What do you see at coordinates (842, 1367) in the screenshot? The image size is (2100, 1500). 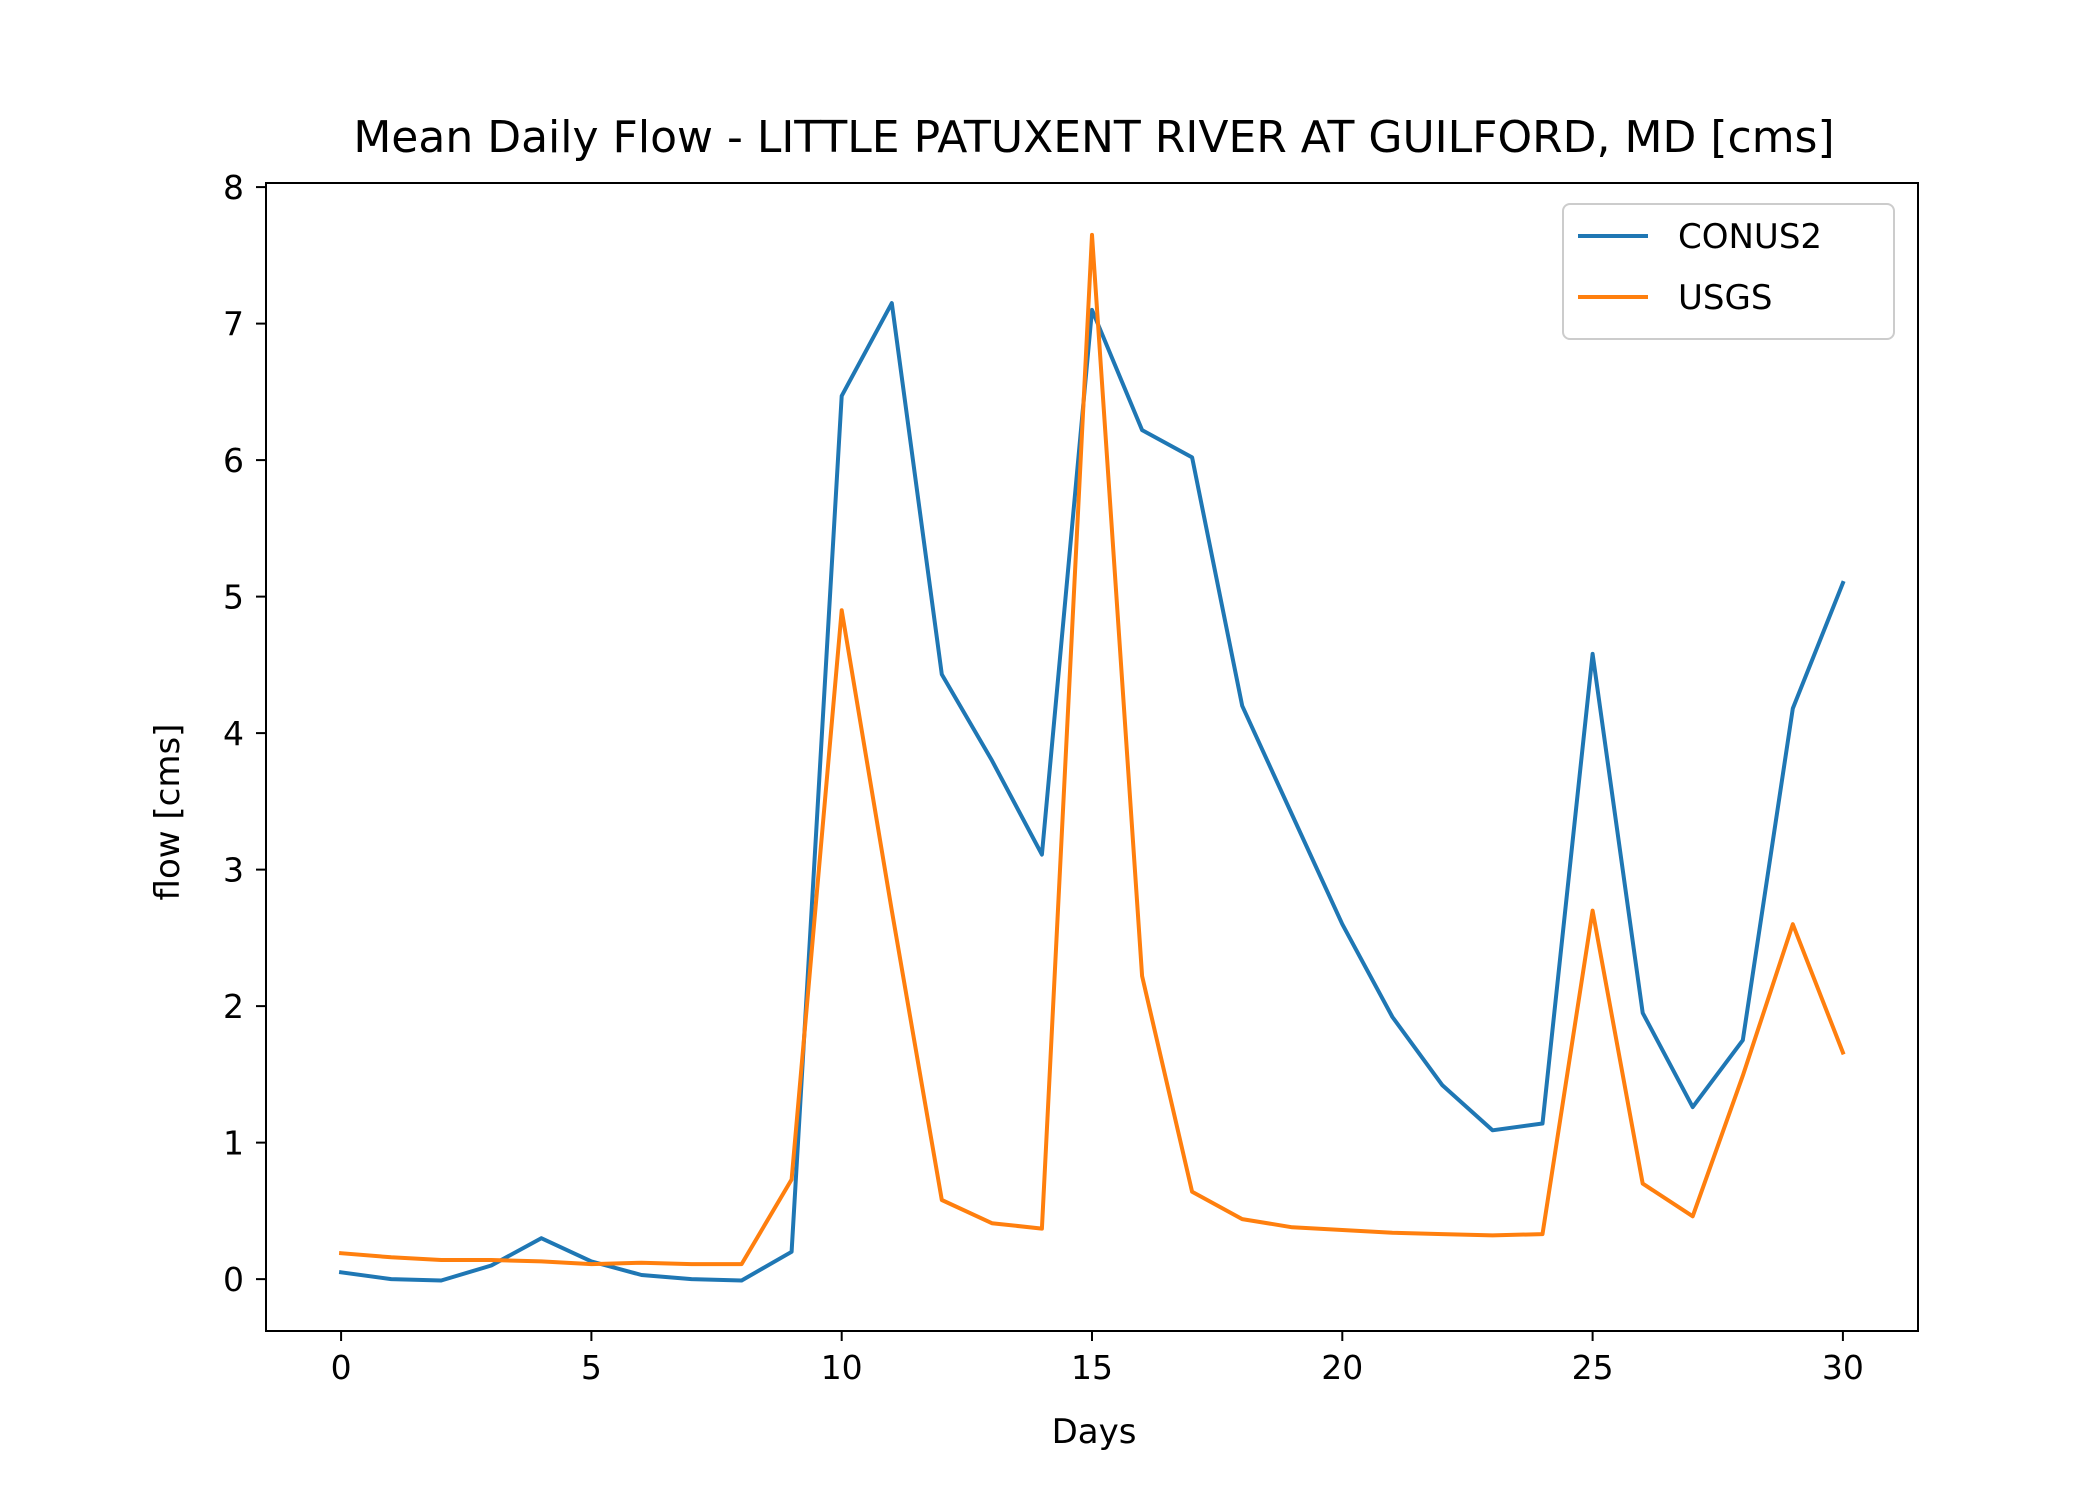 I see `x-tick-label: 10` at bounding box center [842, 1367].